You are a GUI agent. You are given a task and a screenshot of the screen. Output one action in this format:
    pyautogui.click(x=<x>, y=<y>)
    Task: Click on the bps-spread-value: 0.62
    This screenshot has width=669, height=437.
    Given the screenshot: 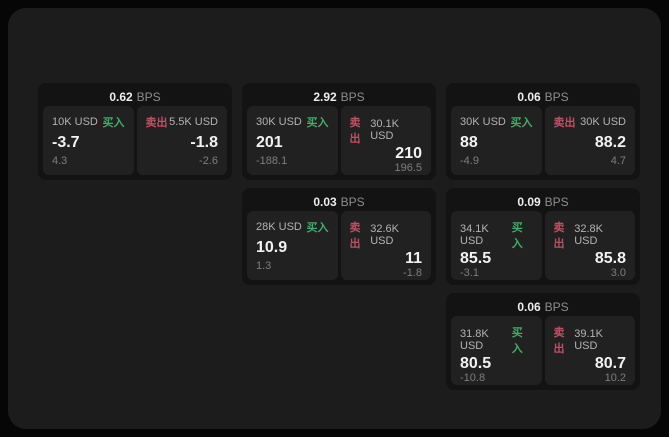 What is the action you would take?
    pyautogui.click(x=121, y=96)
    